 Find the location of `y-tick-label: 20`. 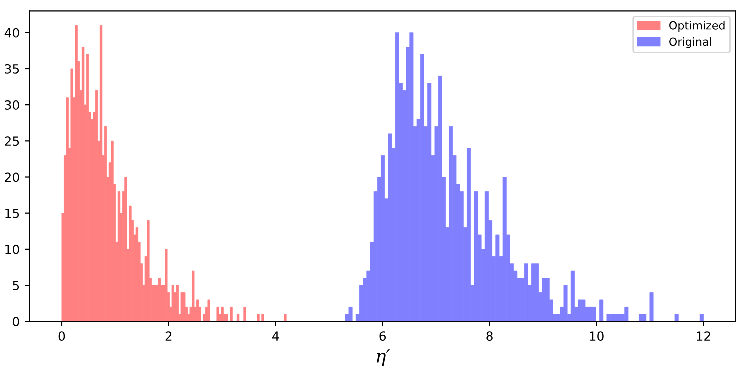

y-tick-label: 20 is located at coordinates (12, 177).